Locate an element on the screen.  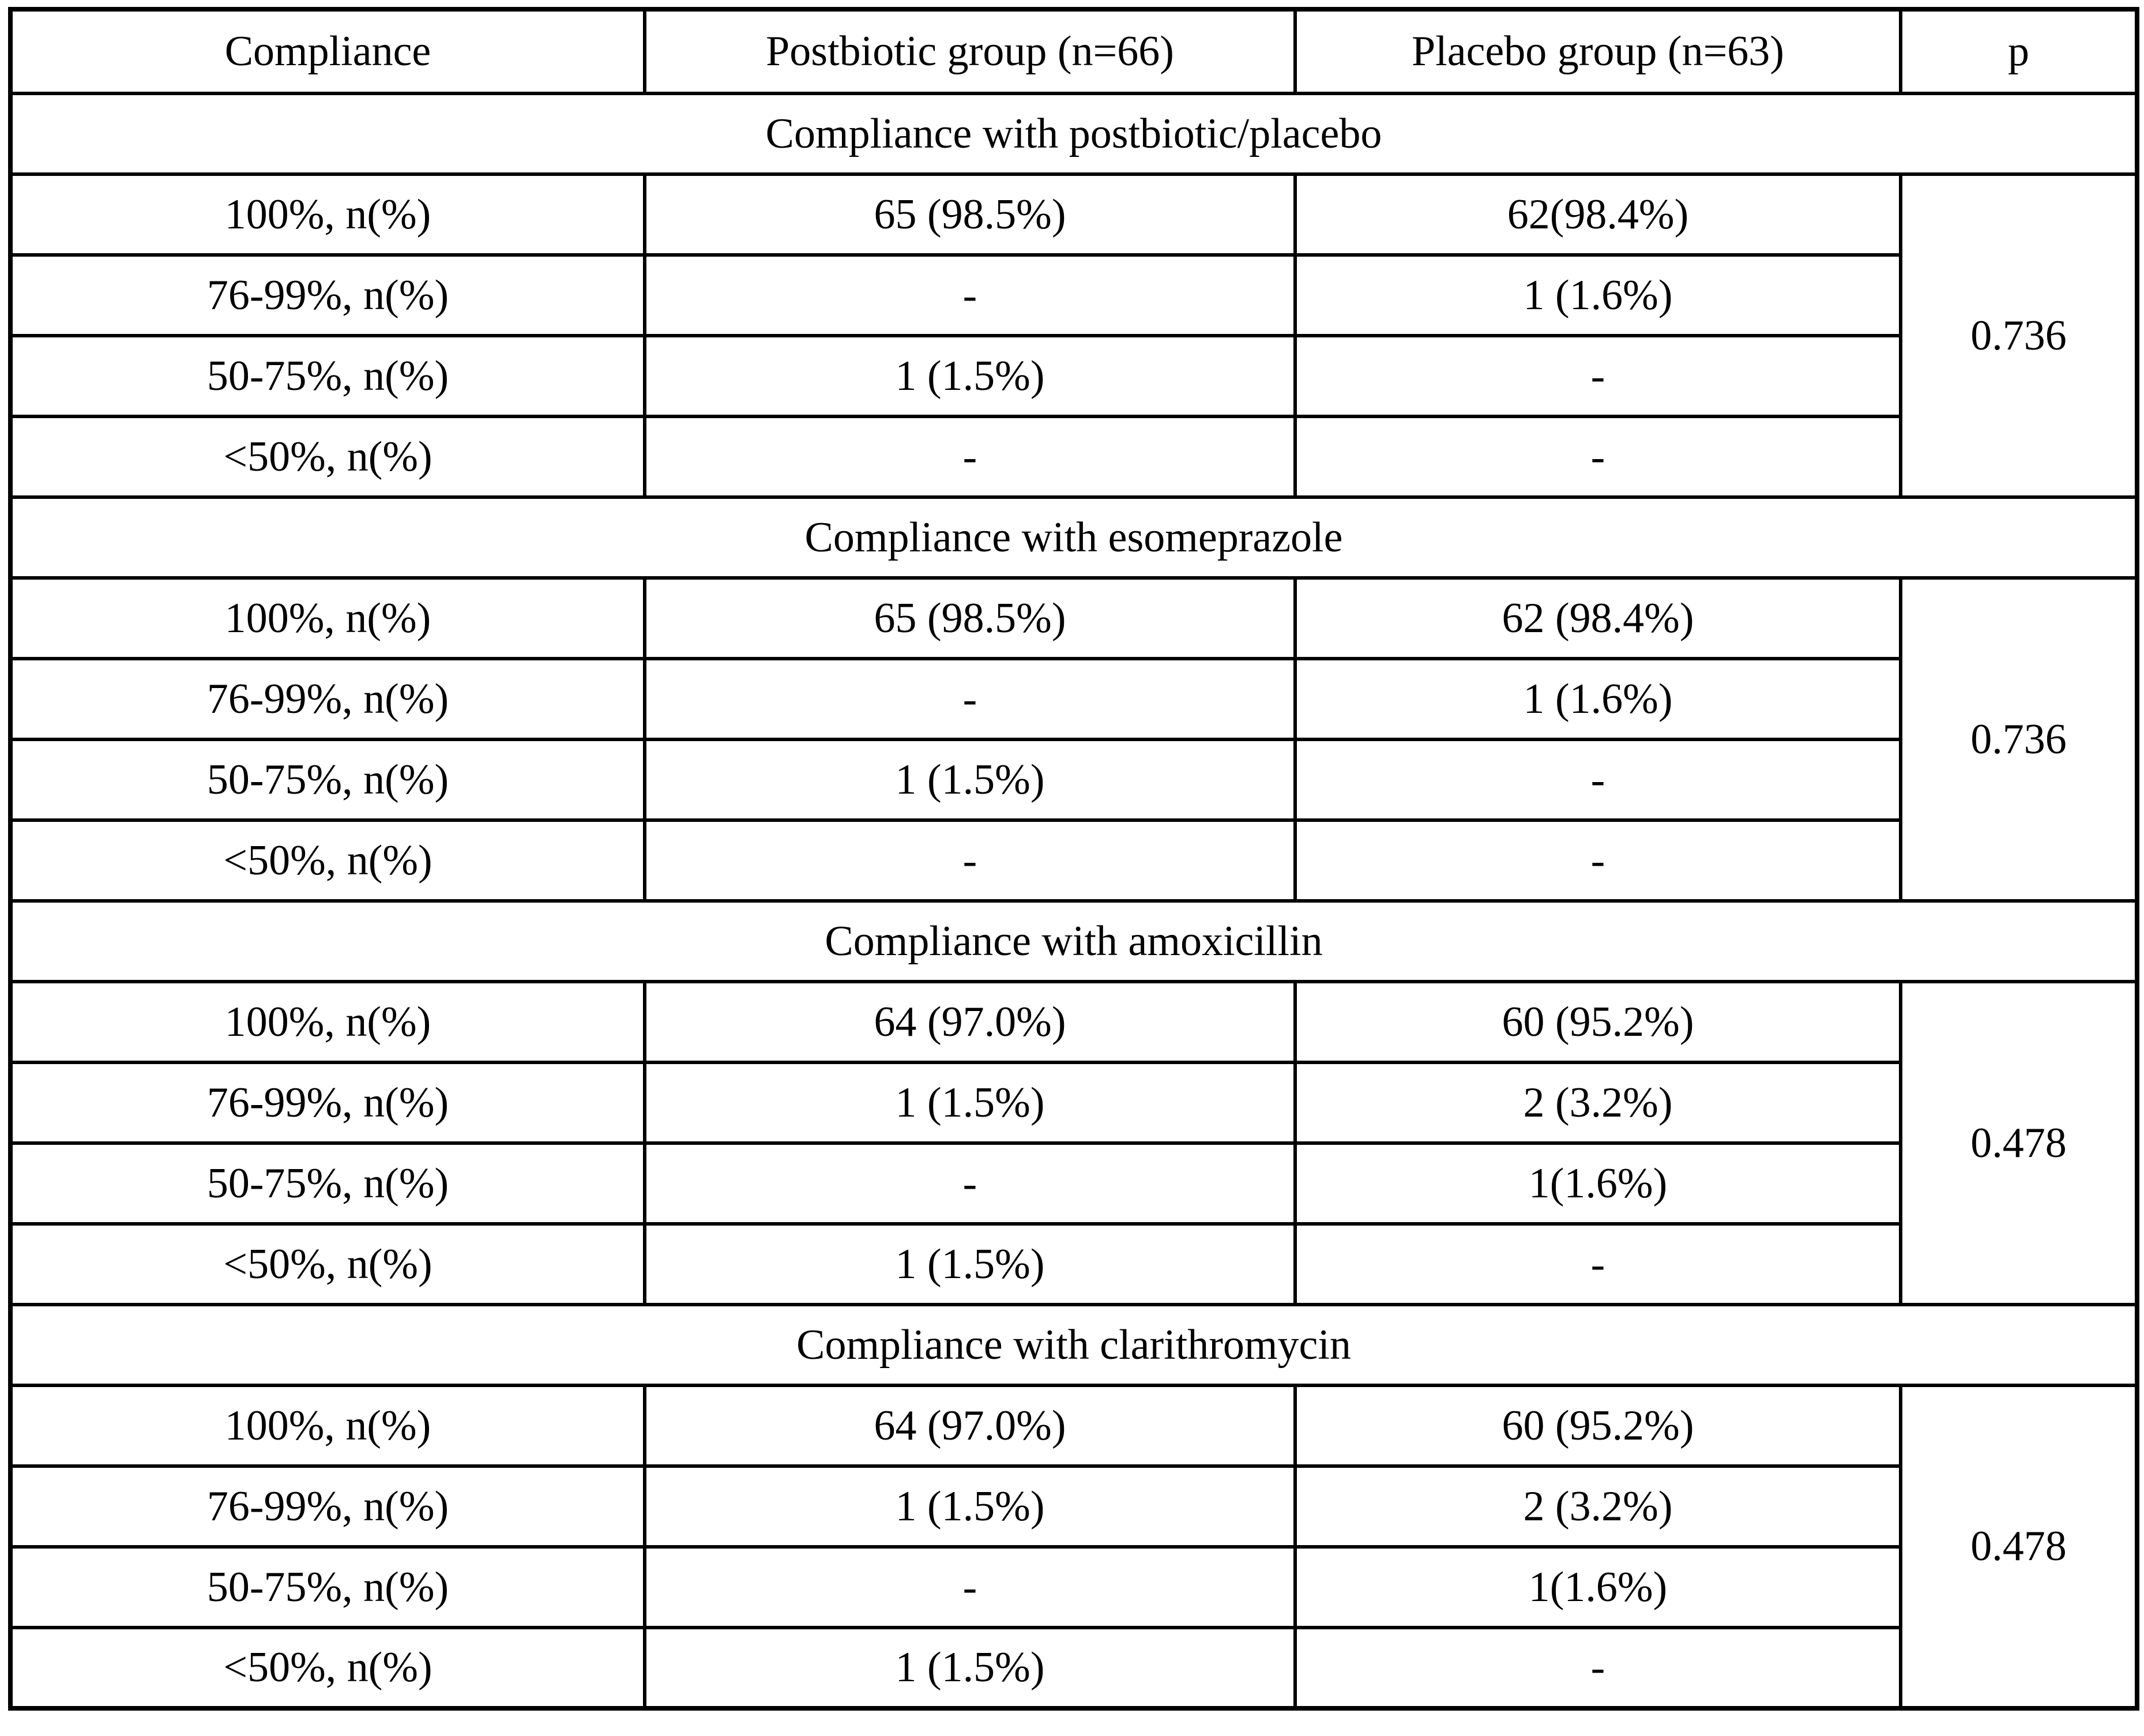
section-row: Compliance with esomeprazole is located at coordinates (1074, 538).